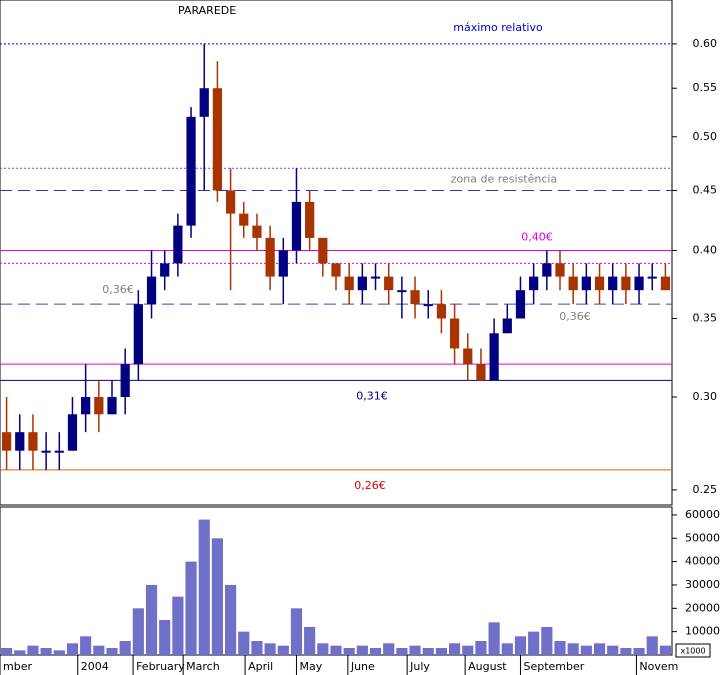 This screenshot has height=675, width=724. Describe the element at coordinates (370, 485) in the screenshot. I see `reference-label: 0,26€` at that location.